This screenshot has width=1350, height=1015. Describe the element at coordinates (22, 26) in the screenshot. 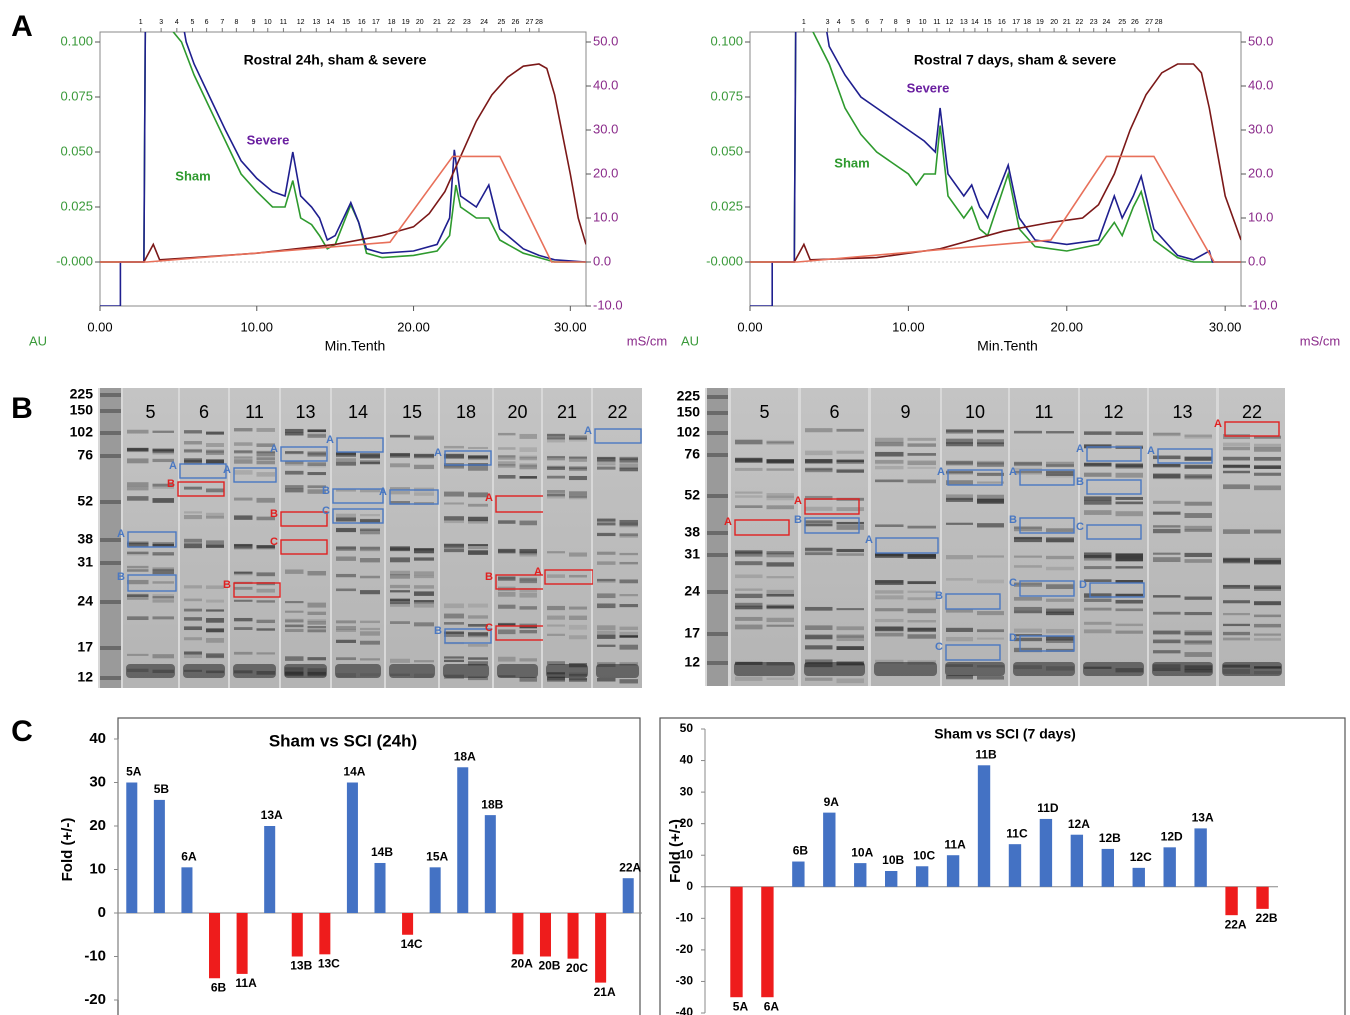

I see `panel-letter: A` at that location.